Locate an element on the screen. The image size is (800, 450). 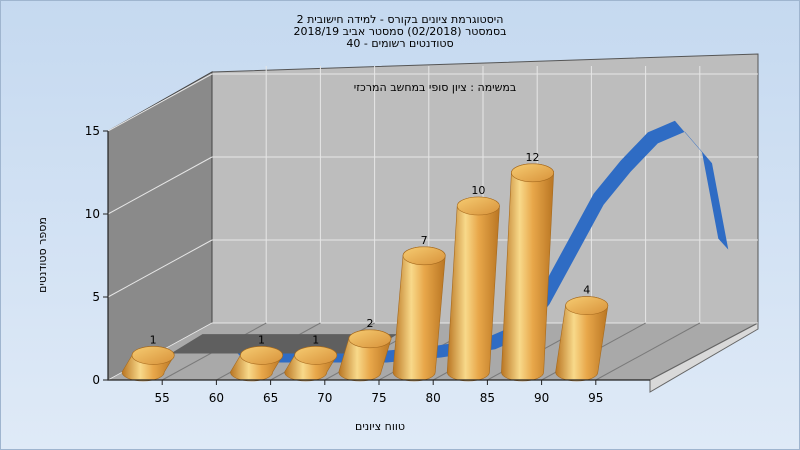
chart-subtitle: במשימה : ציון סופי במחשב המרכזי is located at coordinates (435, 87).